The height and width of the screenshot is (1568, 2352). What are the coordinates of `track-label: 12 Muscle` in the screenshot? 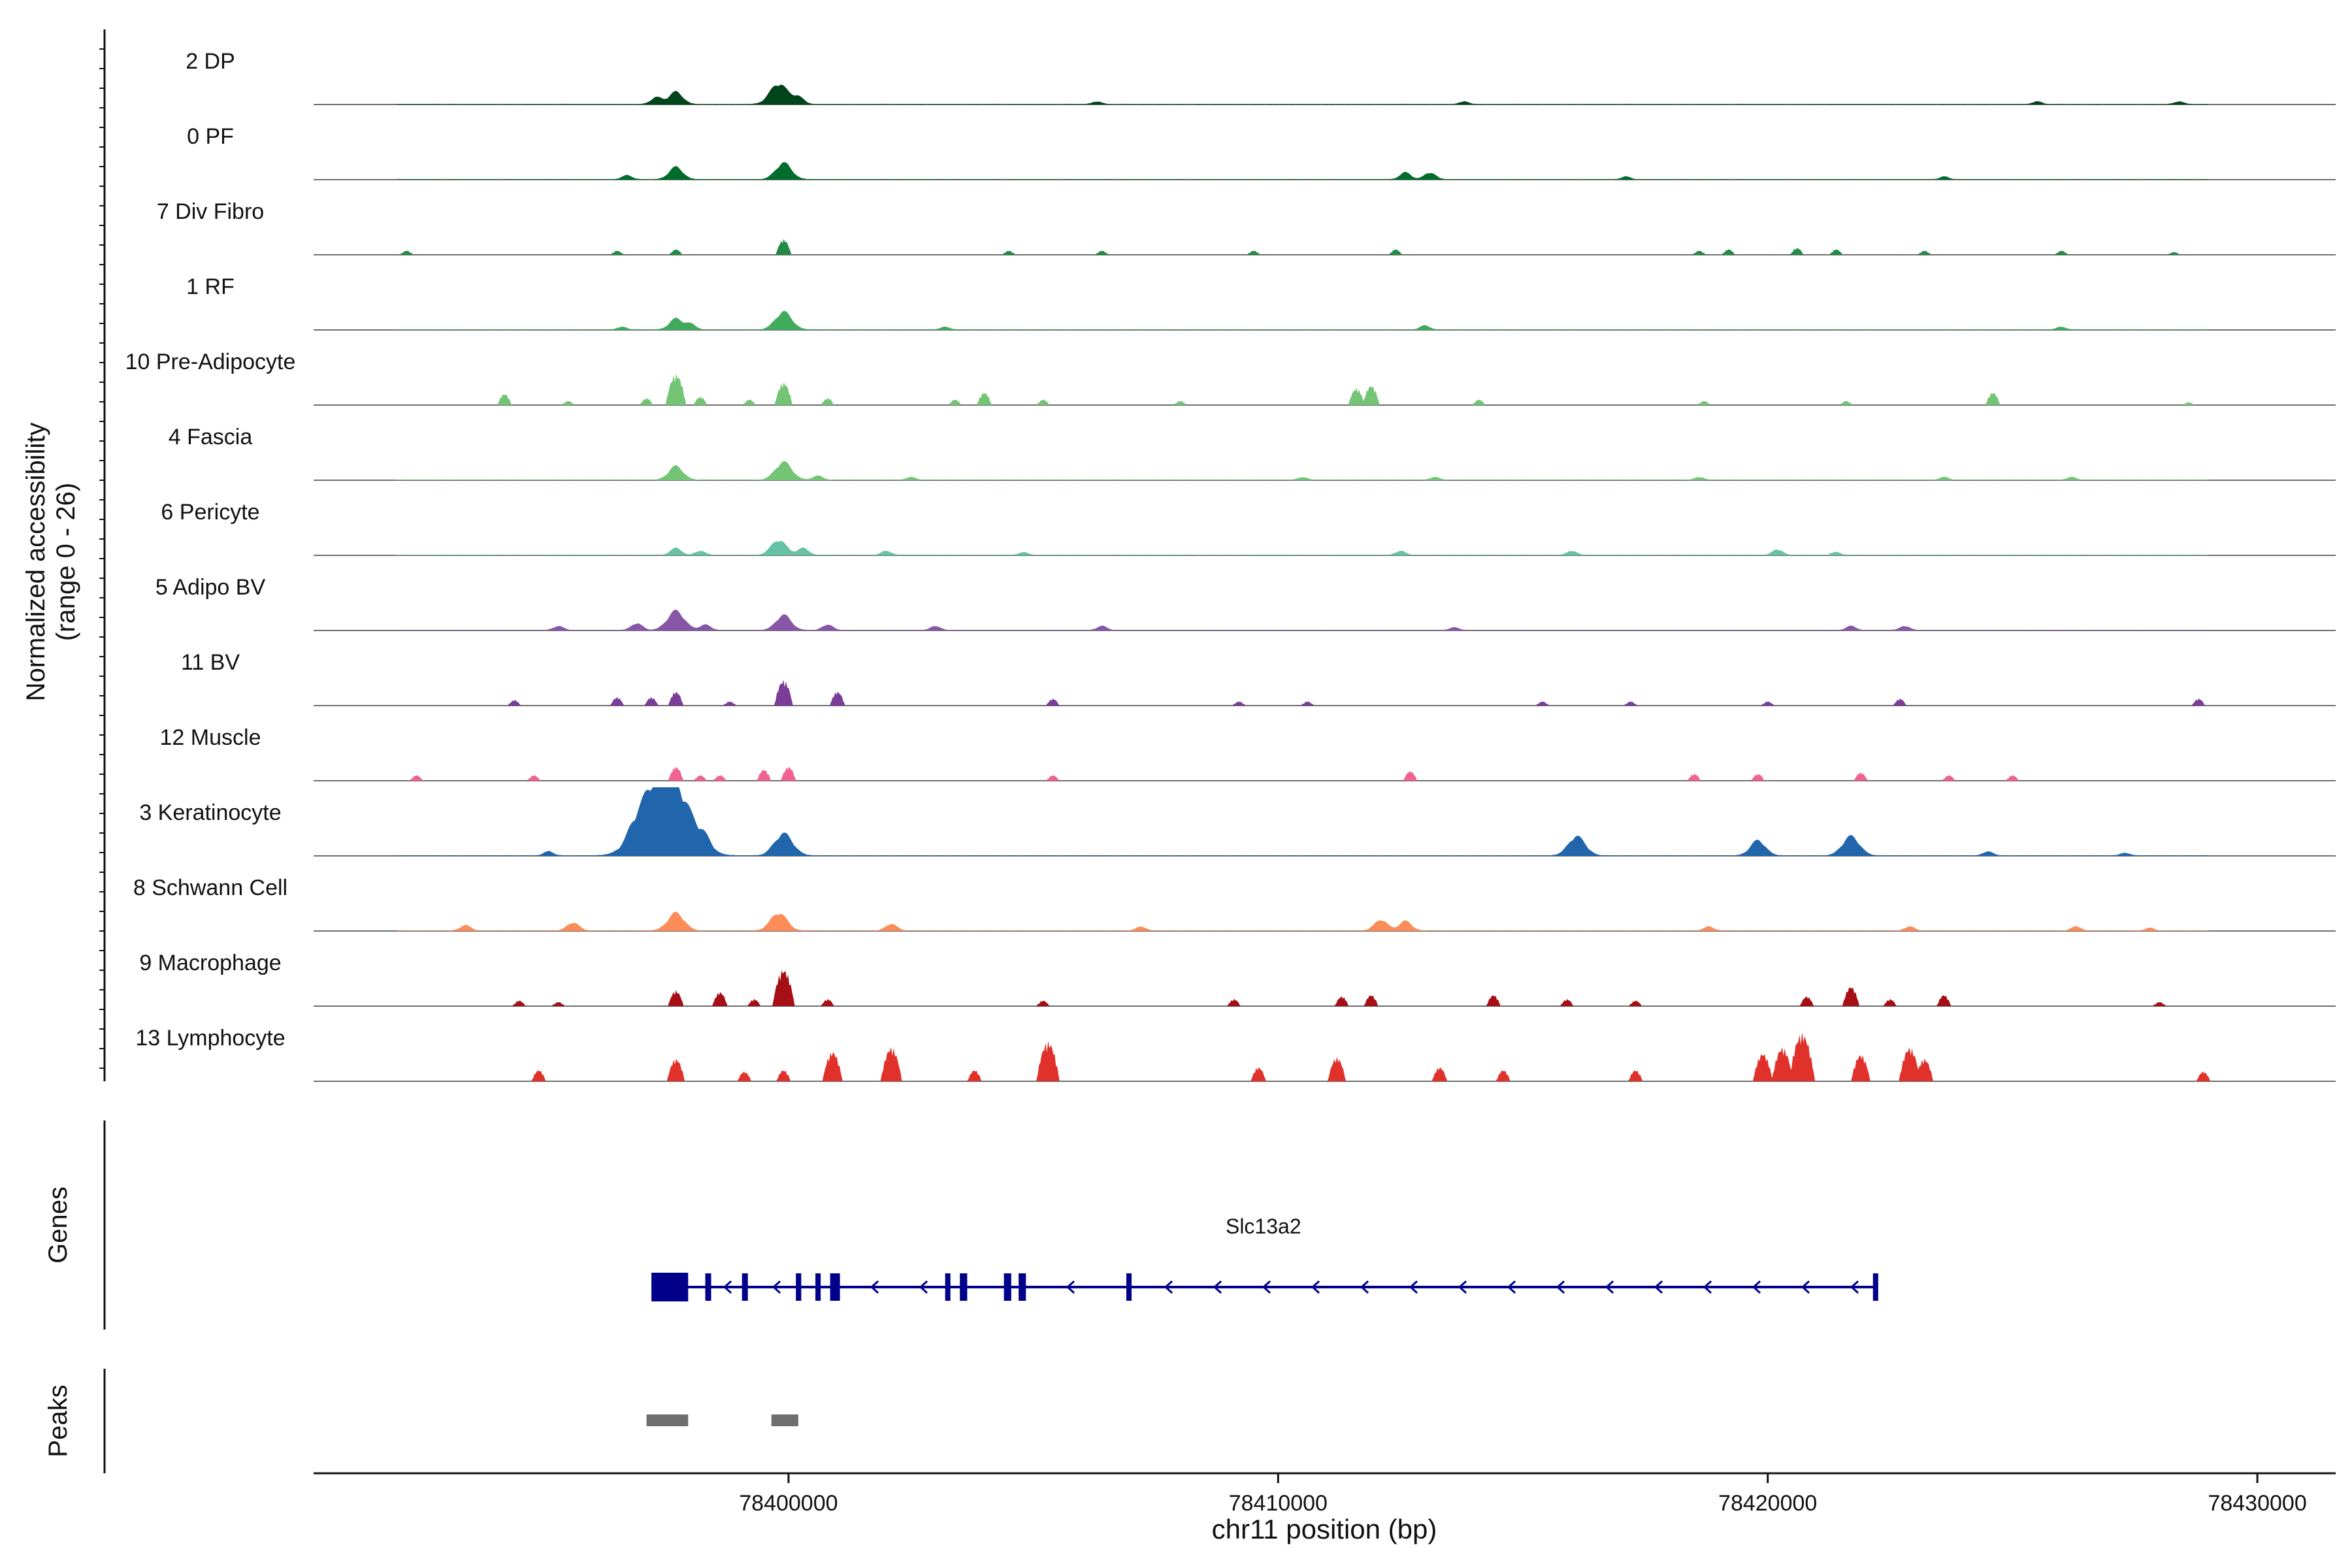 It's located at (210, 737).